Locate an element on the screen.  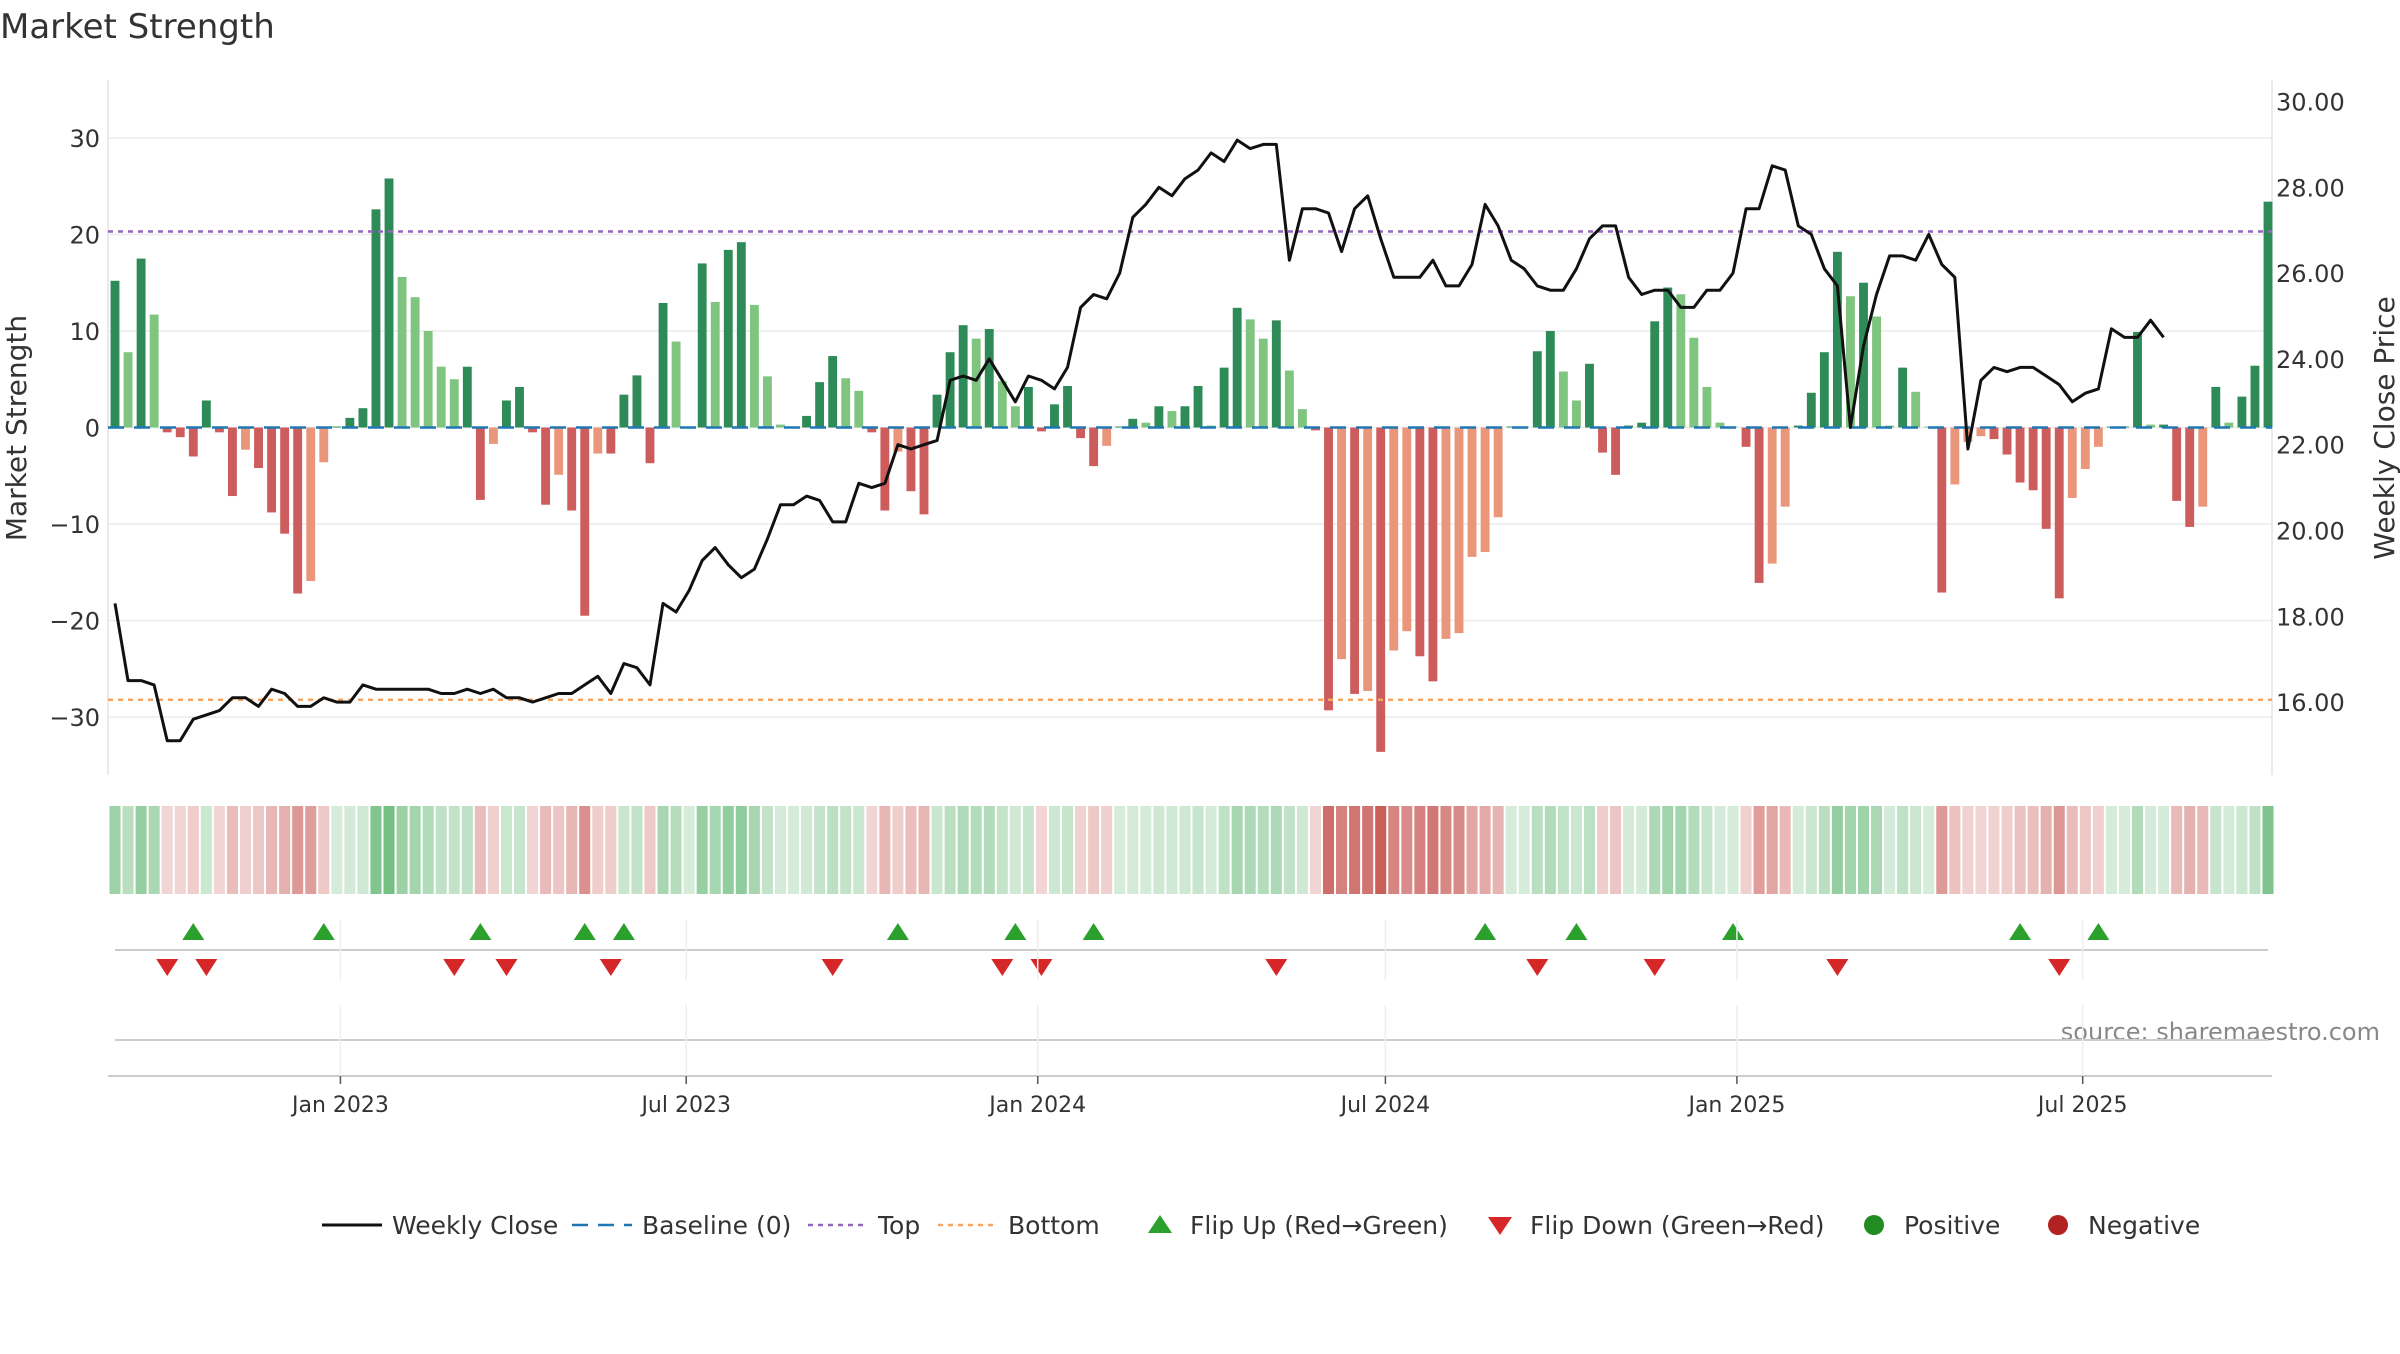
y2-tick-label: 20.00 is located at coordinates (2310, 531).